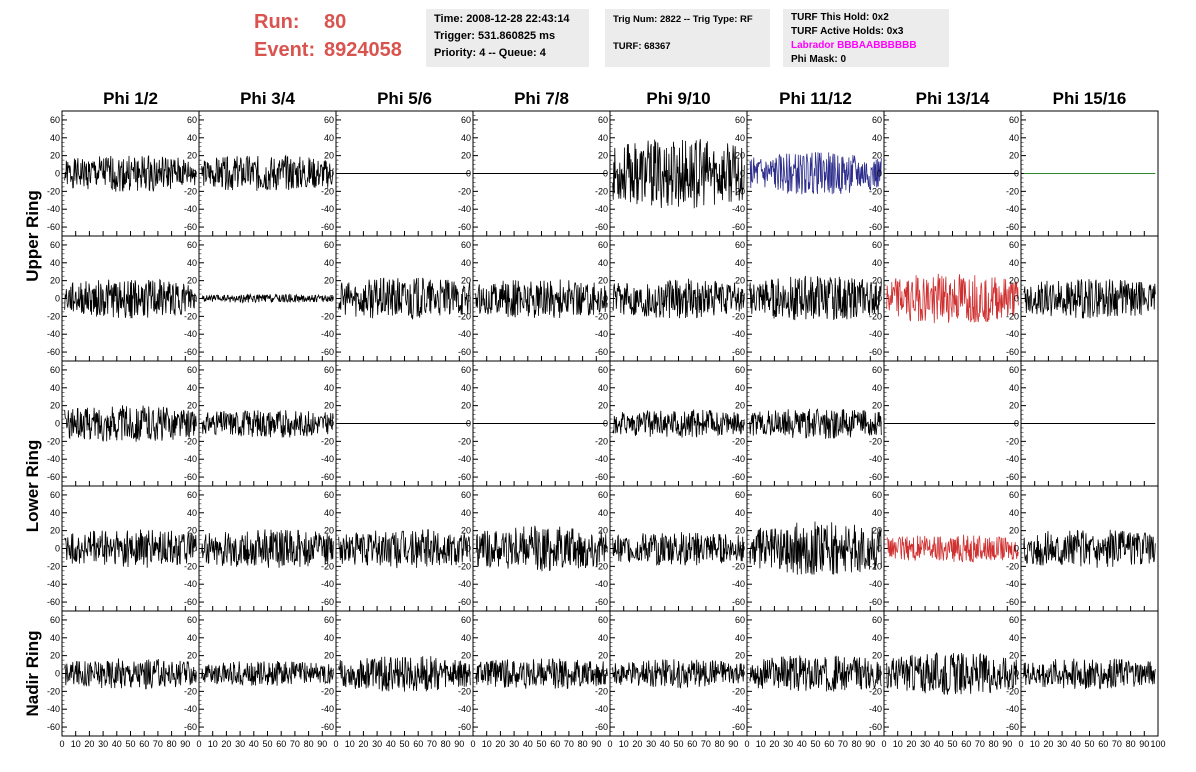  What do you see at coordinates (363, 50) in the screenshot?
I see `event-value: 8924058` at bounding box center [363, 50].